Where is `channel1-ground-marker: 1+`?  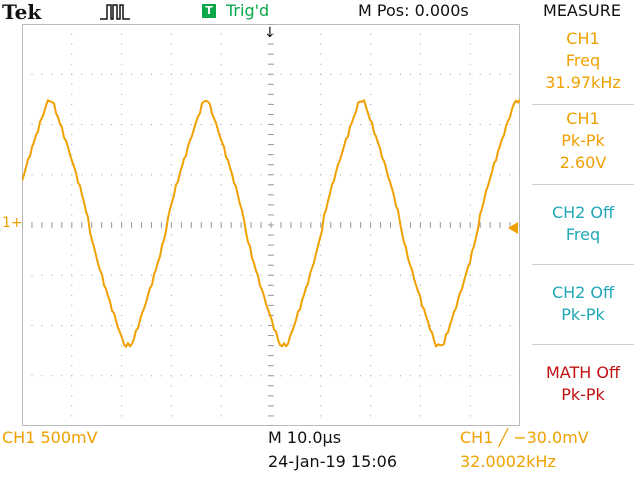
channel1-ground-marker: 1+ is located at coordinates (12, 223).